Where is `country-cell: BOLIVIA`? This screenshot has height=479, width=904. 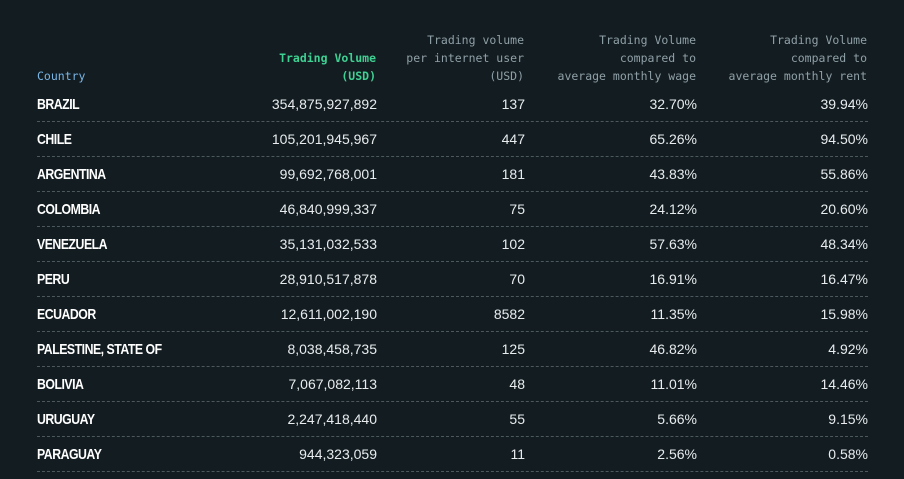 country-cell: BOLIVIA is located at coordinates (60, 384).